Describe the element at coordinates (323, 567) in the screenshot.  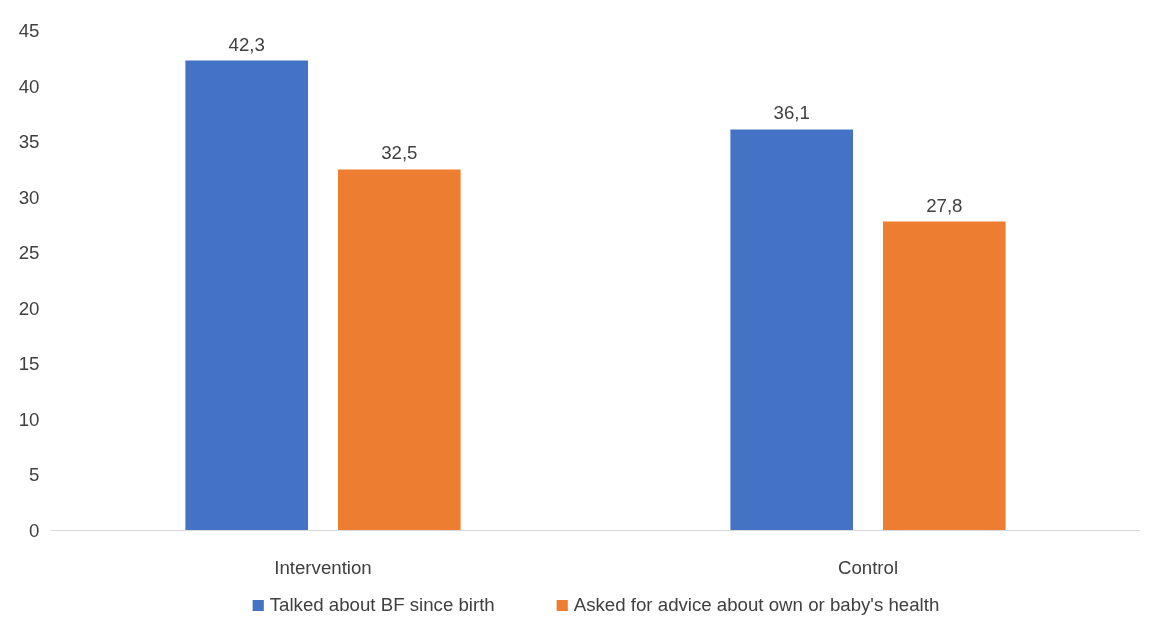
I see `x-tick-label: Intervention` at that location.